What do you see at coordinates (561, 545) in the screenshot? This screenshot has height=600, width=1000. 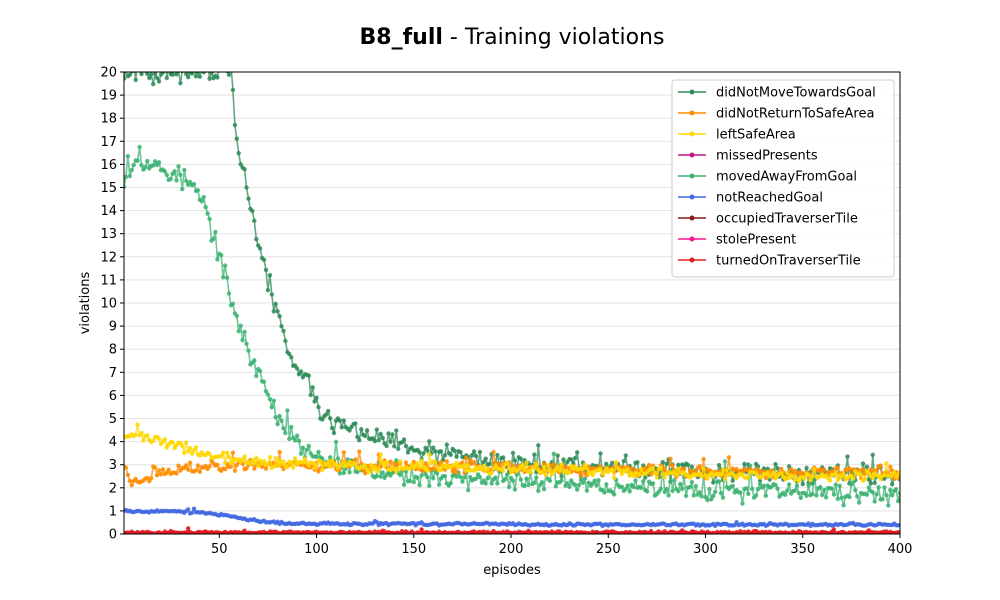 I see `x-axis: 50 100 150 200 250 300 350 400` at bounding box center [561, 545].